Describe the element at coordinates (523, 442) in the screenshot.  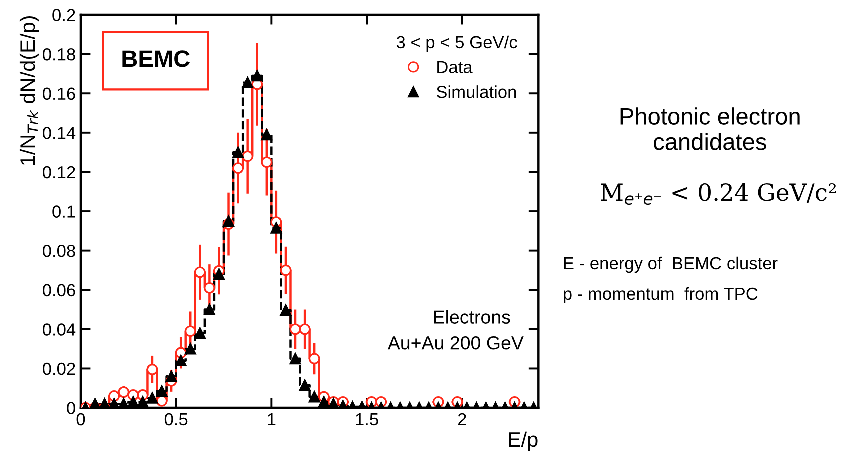
I see `x-axis-title: E/p` at that location.